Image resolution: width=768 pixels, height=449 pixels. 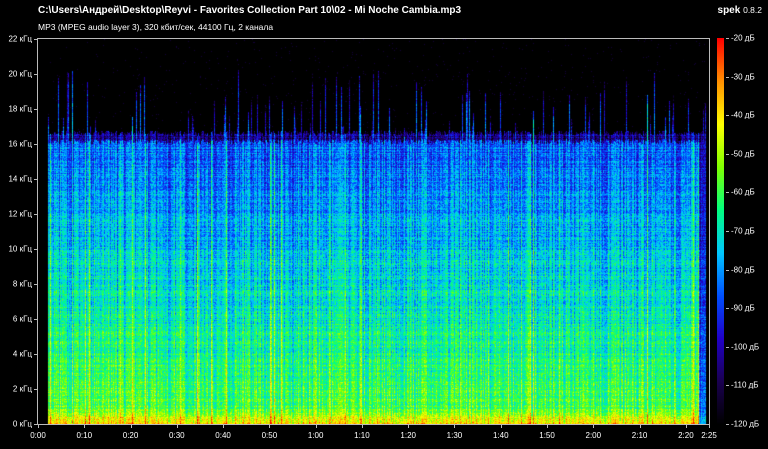 What do you see at coordinates (743, 77) in the screenshot?
I see `colorbar-tick-label: -30 дБ` at bounding box center [743, 77].